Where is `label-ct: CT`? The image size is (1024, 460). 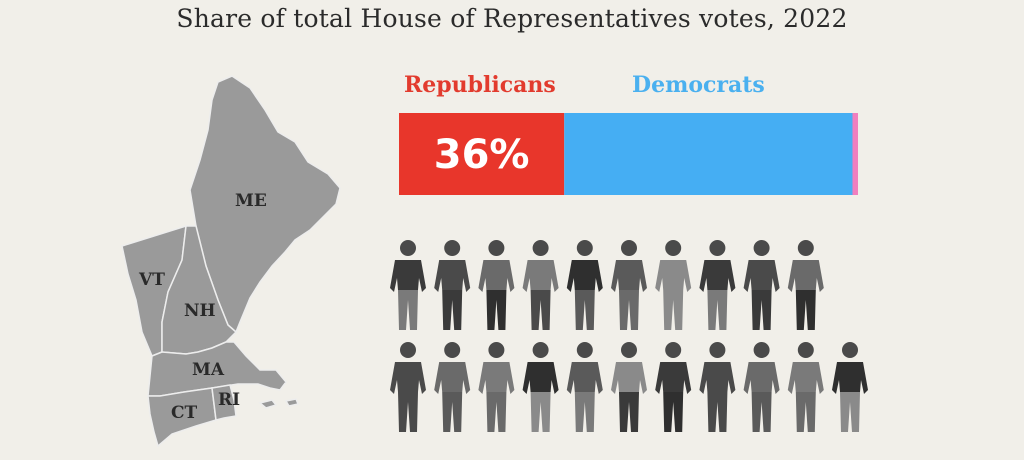 label-ct: CT is located at coordinates (184, 413).